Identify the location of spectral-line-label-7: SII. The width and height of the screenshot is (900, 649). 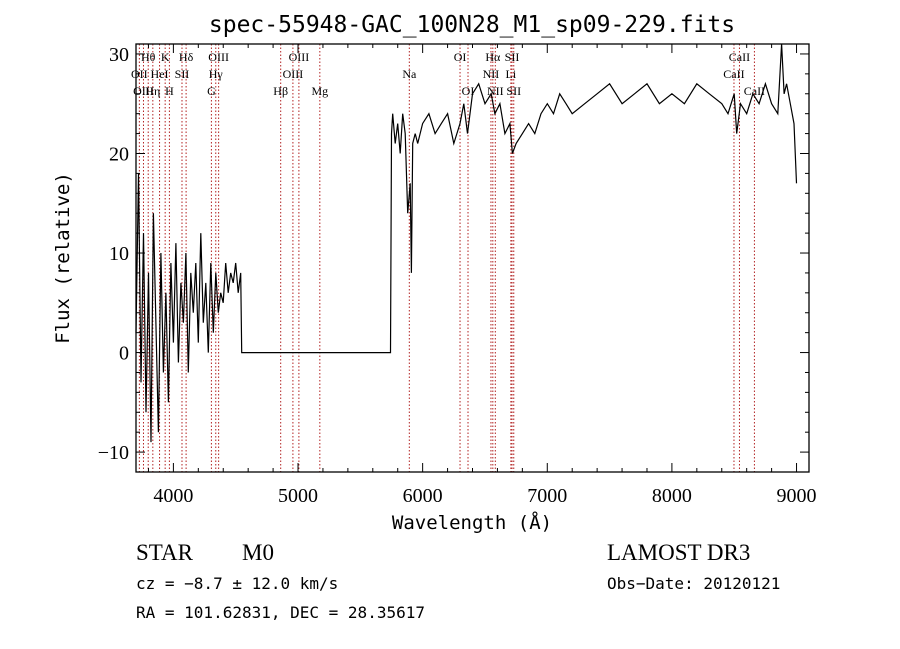
(182, 74).